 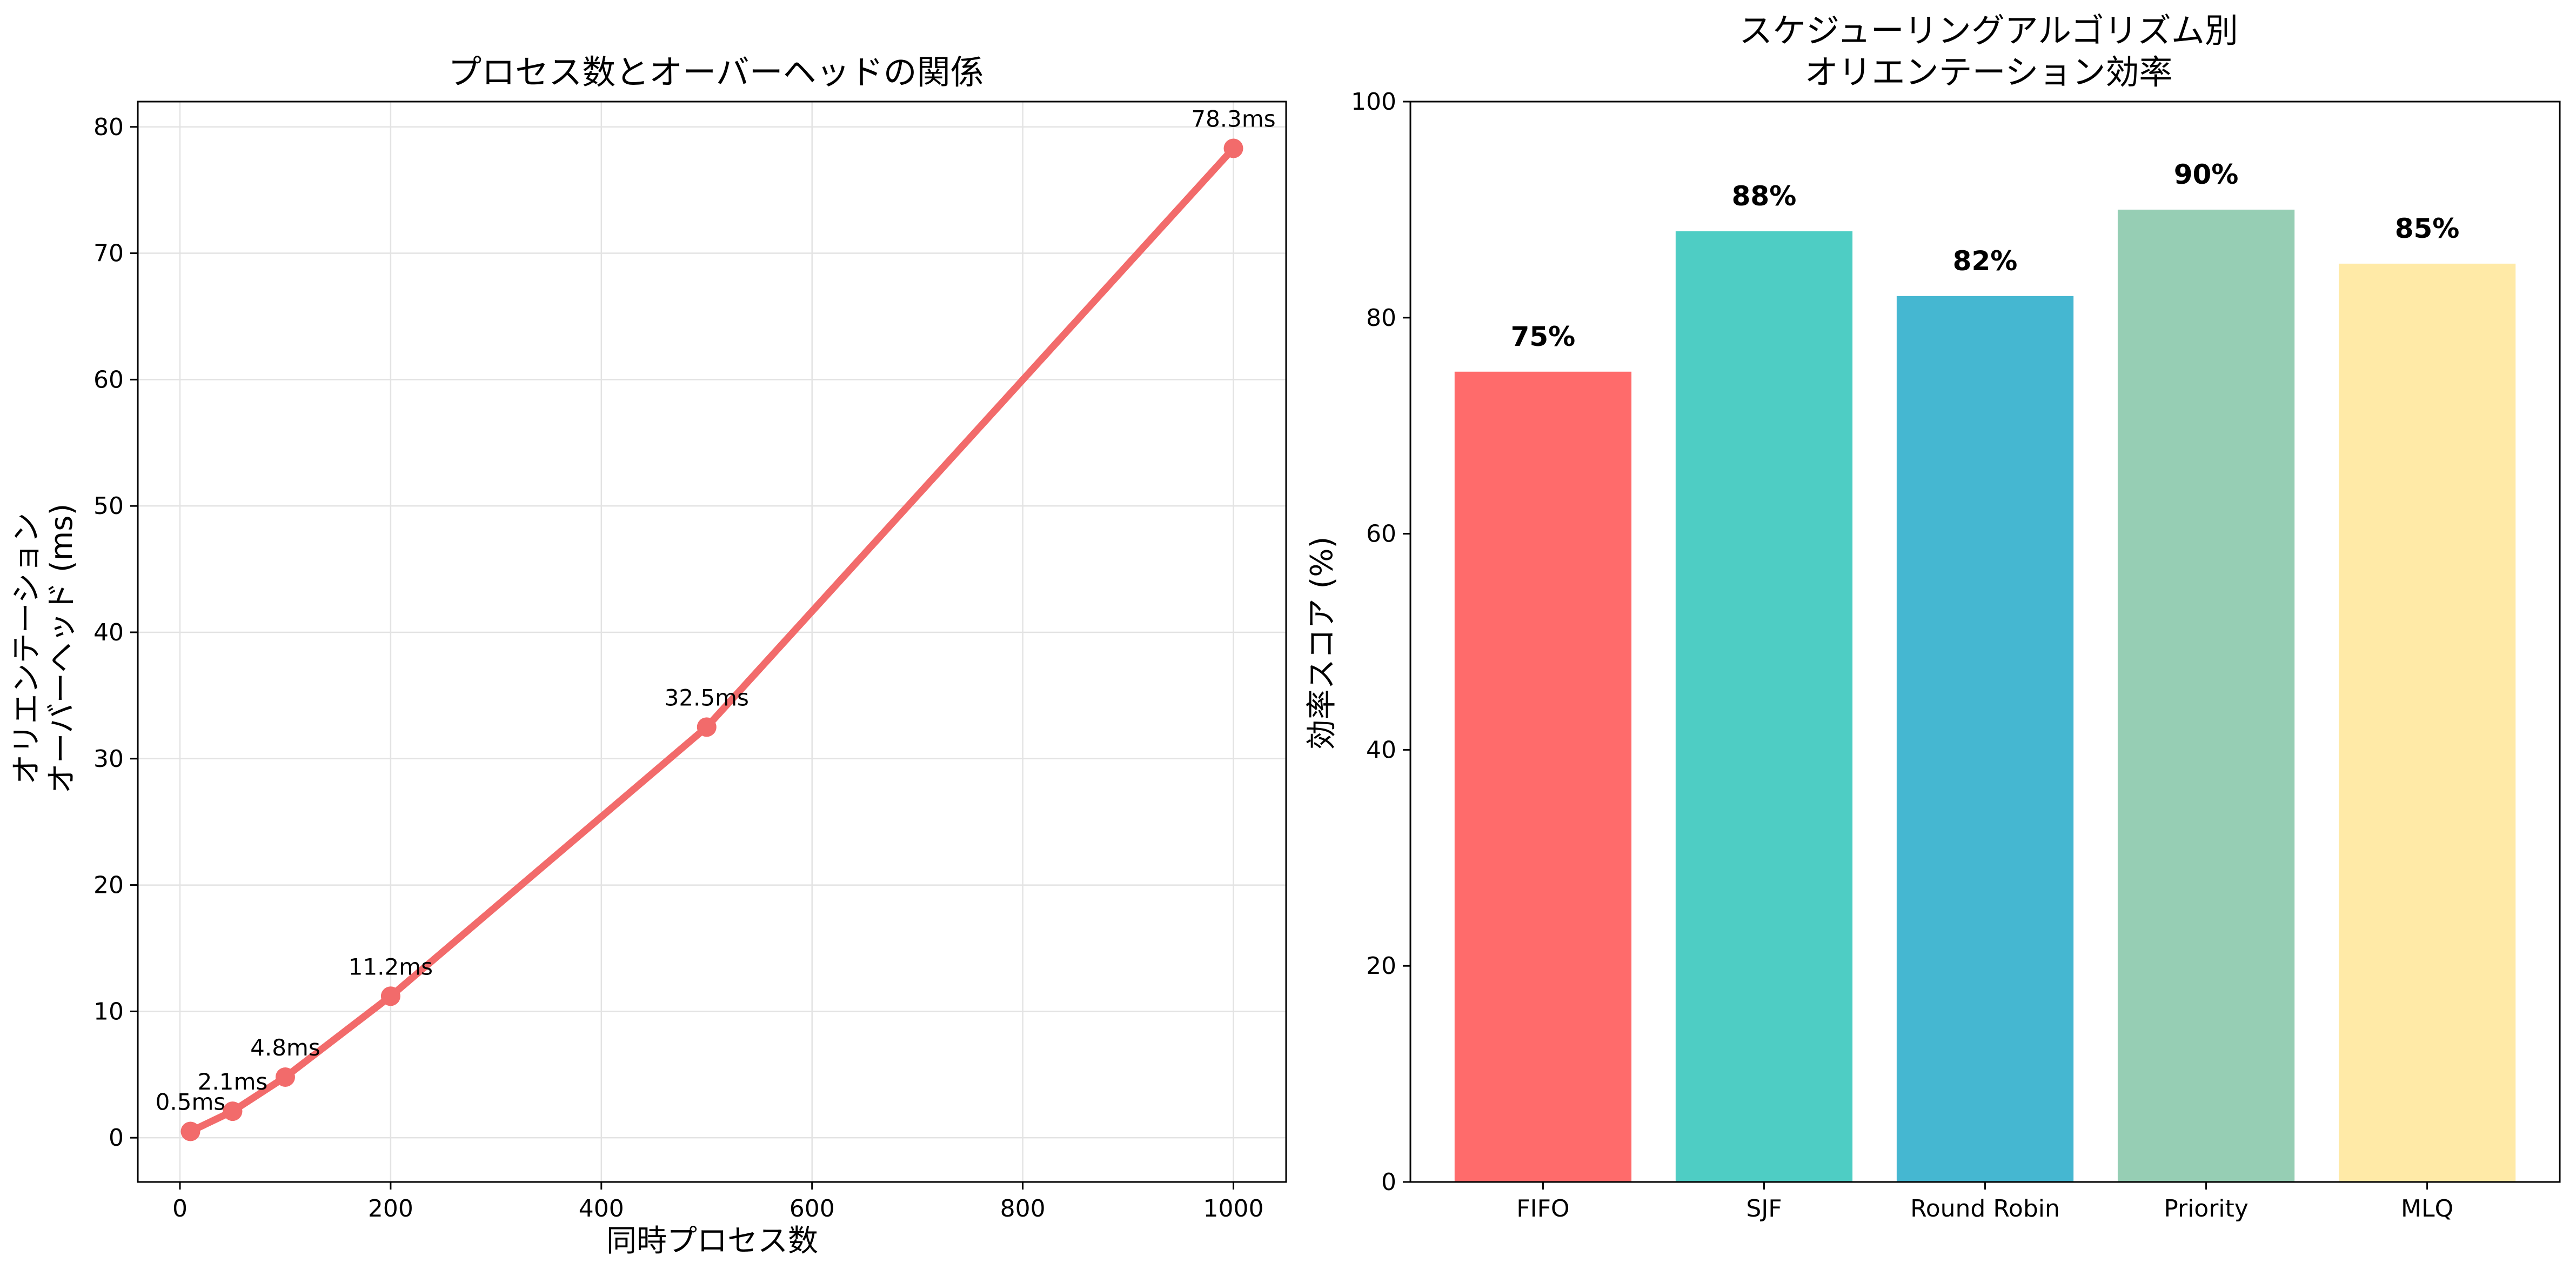 What do you see at coordinates (1381, 534) in the screenshot?
I see `chart2-y-tick-label: 60` at bounding box center [1381, 534].